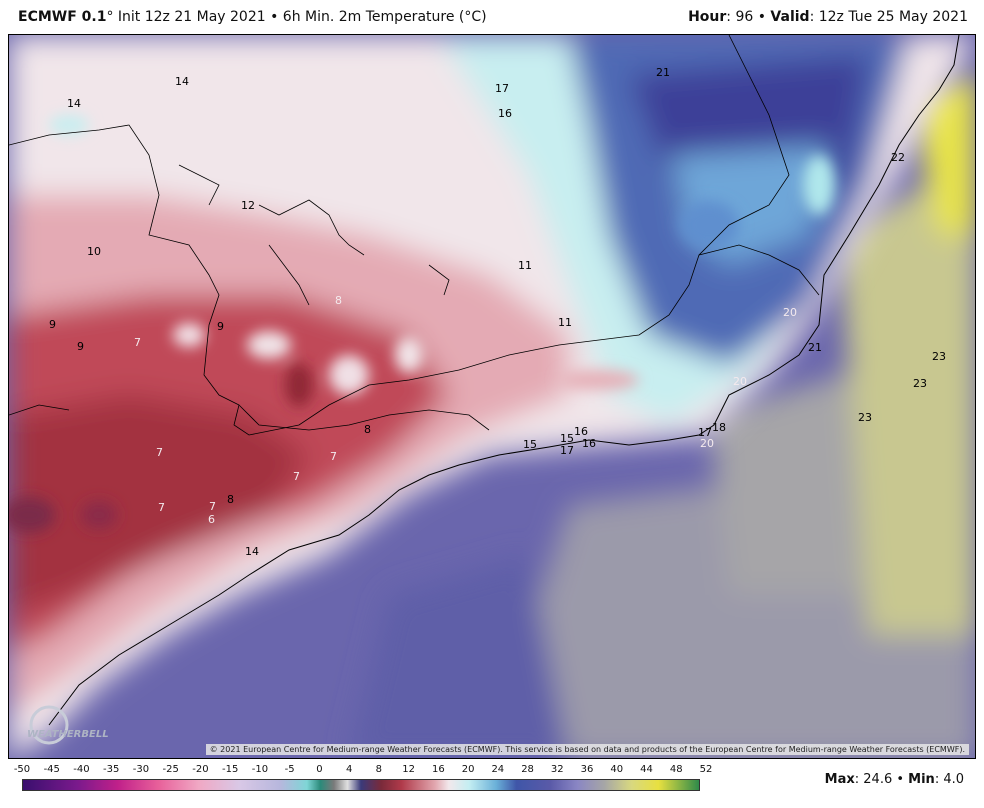  I want to click on colorbar, so click(361, 785).